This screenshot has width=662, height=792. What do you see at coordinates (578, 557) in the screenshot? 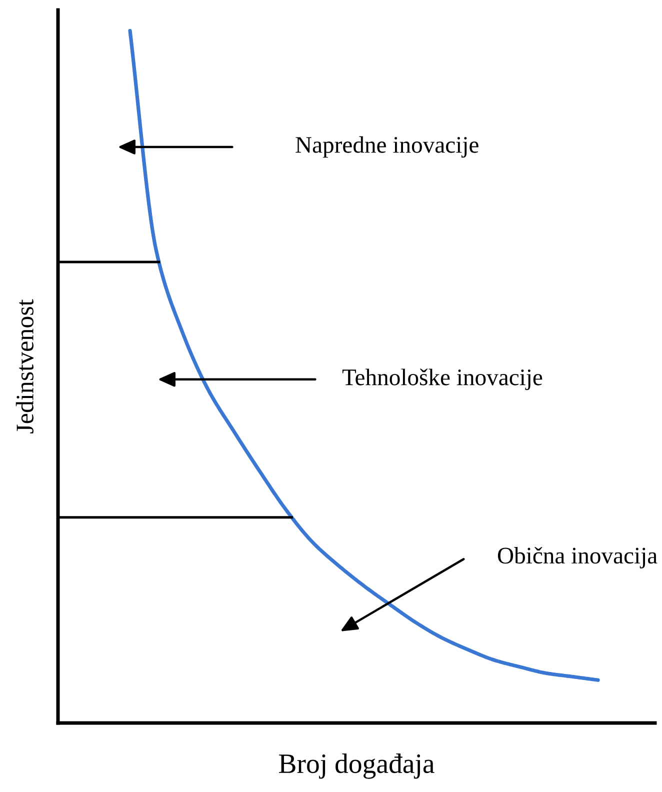
I see `annotation: Obična inovacija` at bounding box center [578, 557].